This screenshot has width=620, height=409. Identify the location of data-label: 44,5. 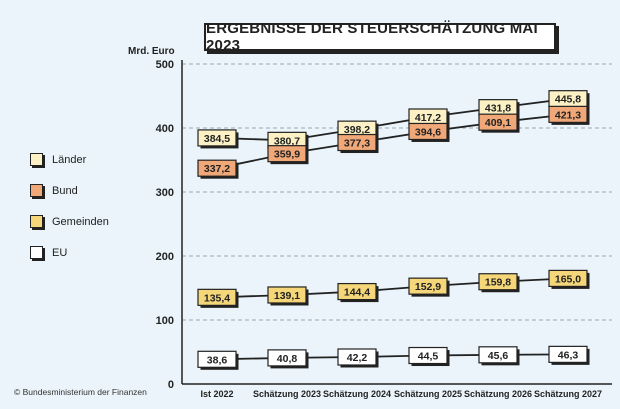
(428, 357).